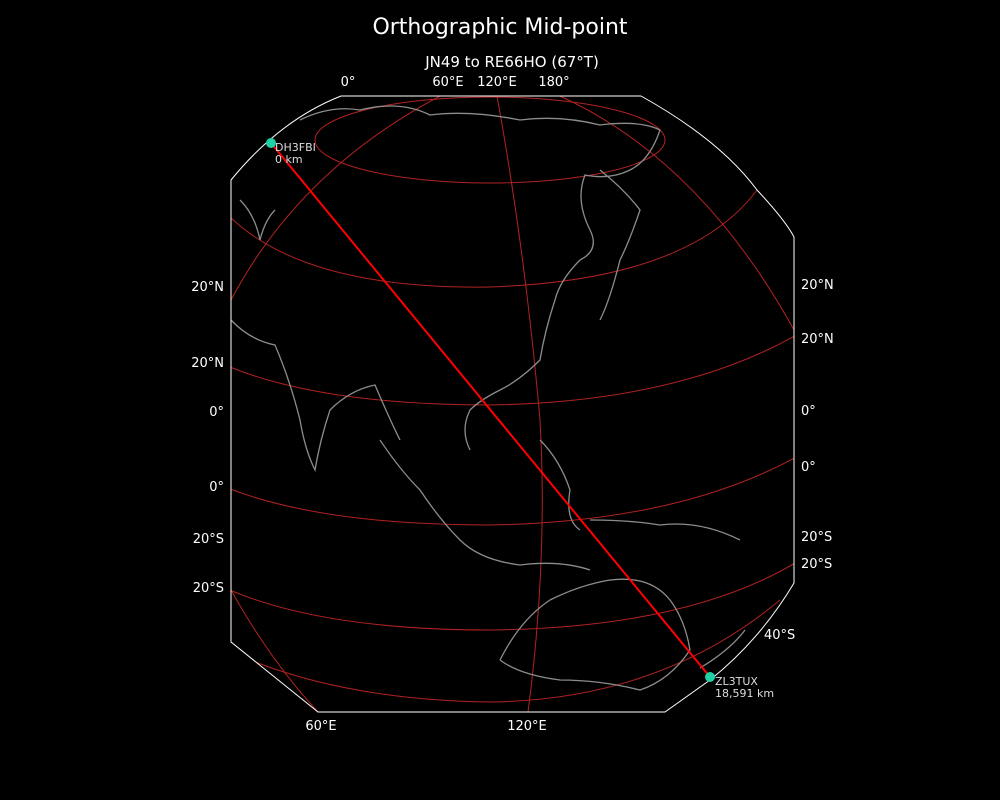 The height and width of the screenshot is (800, 1000). What do you see at coordinates (511, 62) in the screenshot?
I see `map-subtitle: JN49 to RE66HO (67°T)` at bounding box center [511, 62].